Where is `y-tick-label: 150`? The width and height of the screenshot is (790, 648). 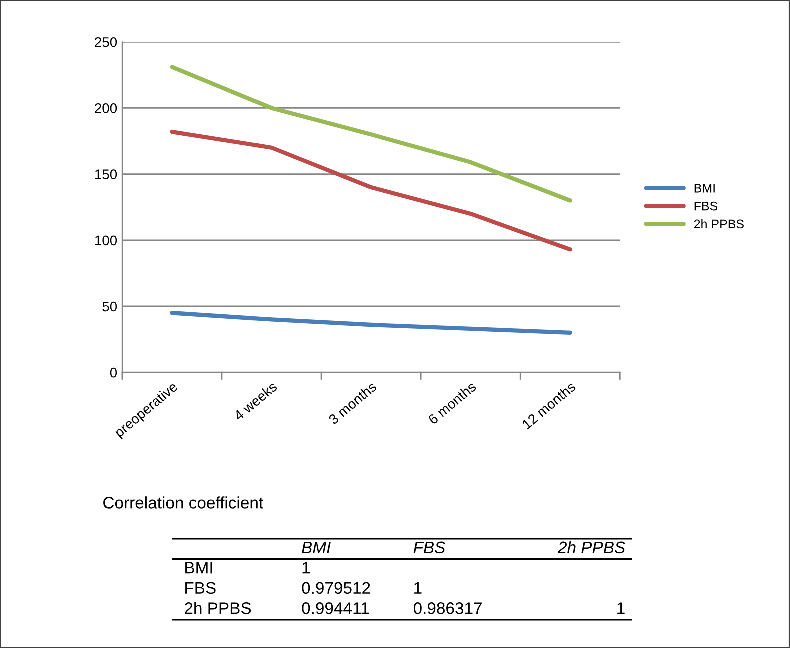 y-tick-label: 150 is located at coordinates (106, 175).